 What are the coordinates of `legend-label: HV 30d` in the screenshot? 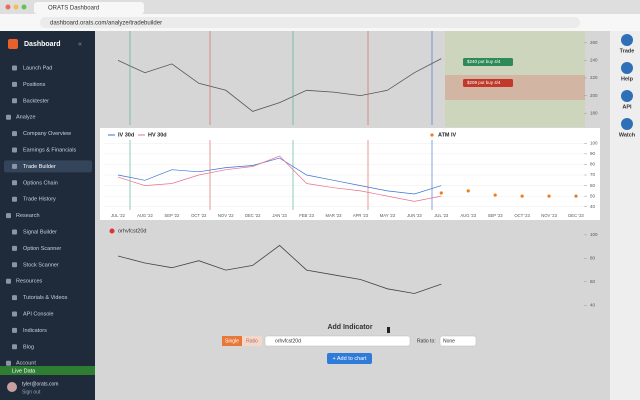 It's located at (157, 135).